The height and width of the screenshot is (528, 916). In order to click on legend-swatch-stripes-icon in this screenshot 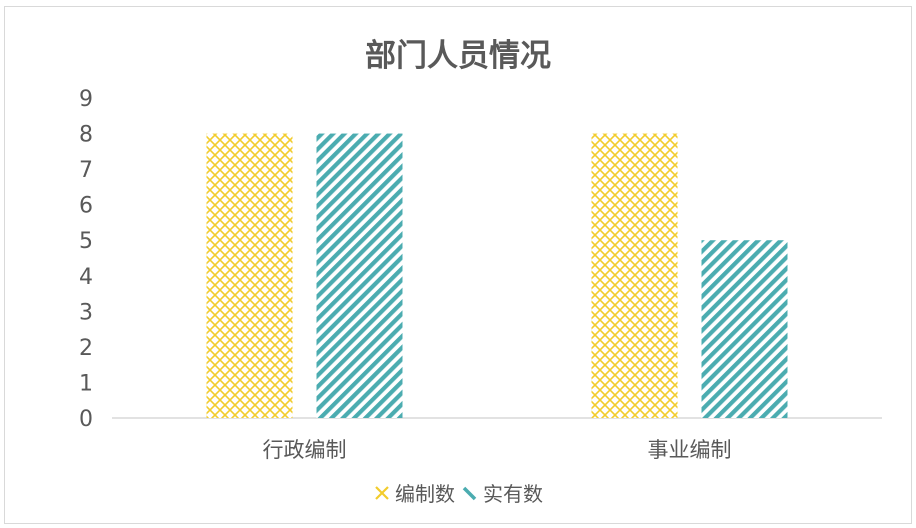, I will do `click(469, 493)`.